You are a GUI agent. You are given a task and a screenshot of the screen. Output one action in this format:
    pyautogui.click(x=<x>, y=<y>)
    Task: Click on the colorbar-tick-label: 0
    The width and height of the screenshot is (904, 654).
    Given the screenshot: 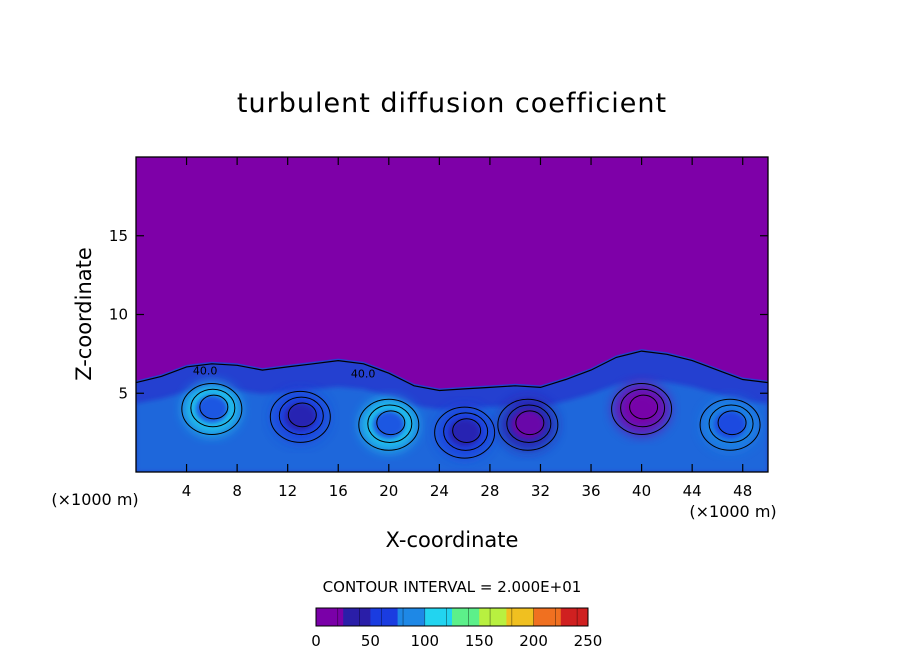 What is the action you would take?
    pyautogui.click(x=316, y=641)
    